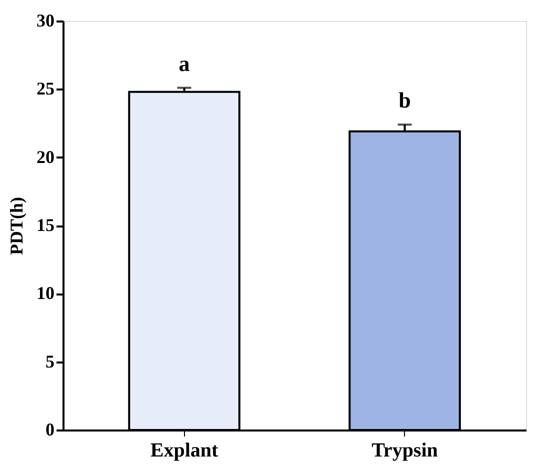  What do you see at coordinates (45, 20) in the screenshot?
I see `y-tick-label: 30` at bounding box center [45, 20].